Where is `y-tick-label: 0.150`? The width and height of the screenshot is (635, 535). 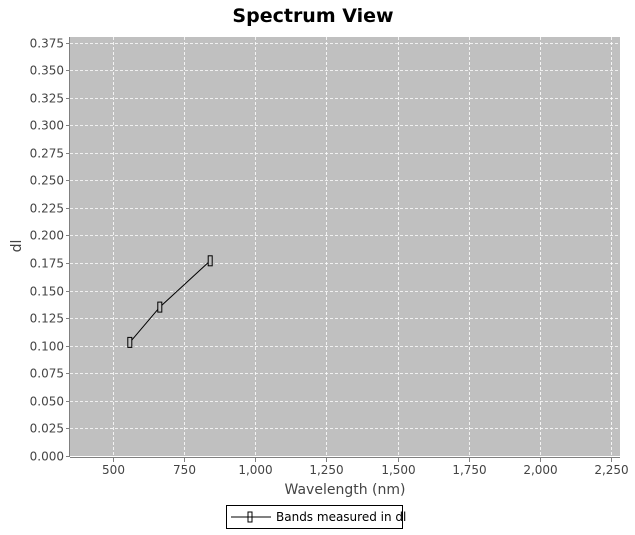 y-tick-label: 0.150 is located at coordinates (47, 292).